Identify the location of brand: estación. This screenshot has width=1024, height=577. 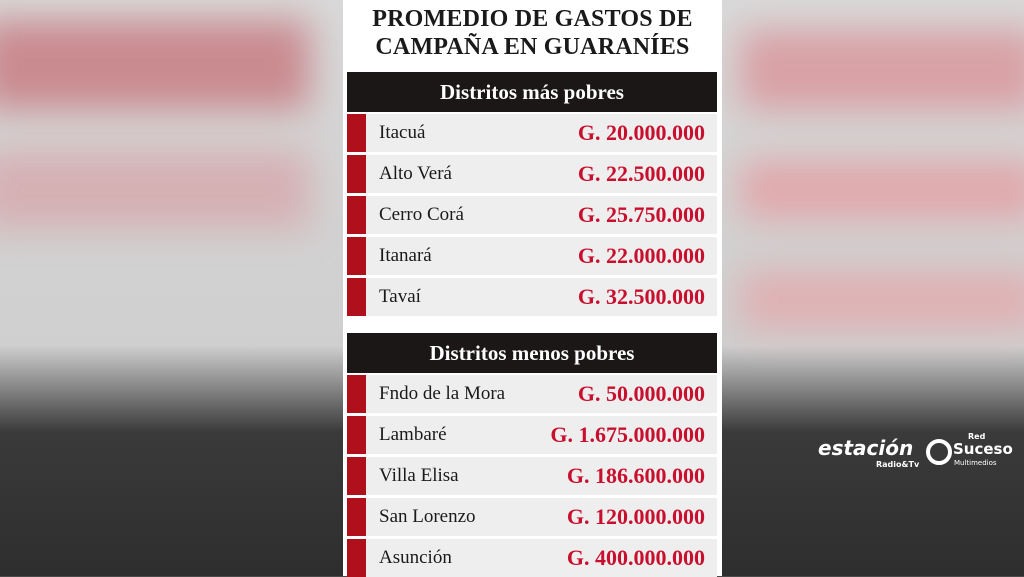
(866, 448).